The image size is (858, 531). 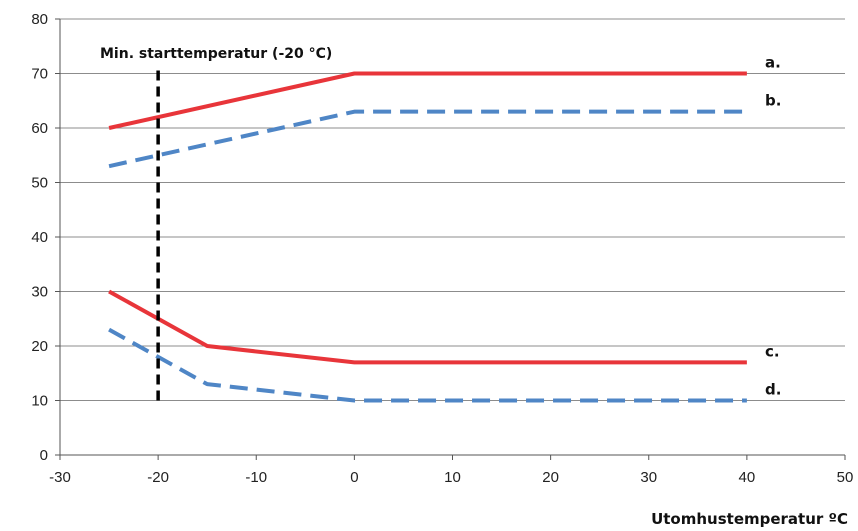 I want to click on y-tick-label-7: 70, so click(x=39, y=74).